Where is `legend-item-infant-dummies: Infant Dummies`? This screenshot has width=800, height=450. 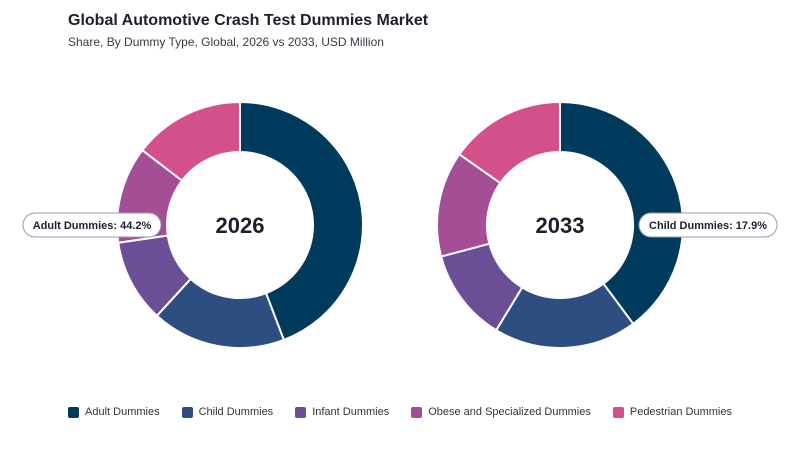
legend-item-infant-dummies: Infant Dummies is located at coordinates (342, 412).